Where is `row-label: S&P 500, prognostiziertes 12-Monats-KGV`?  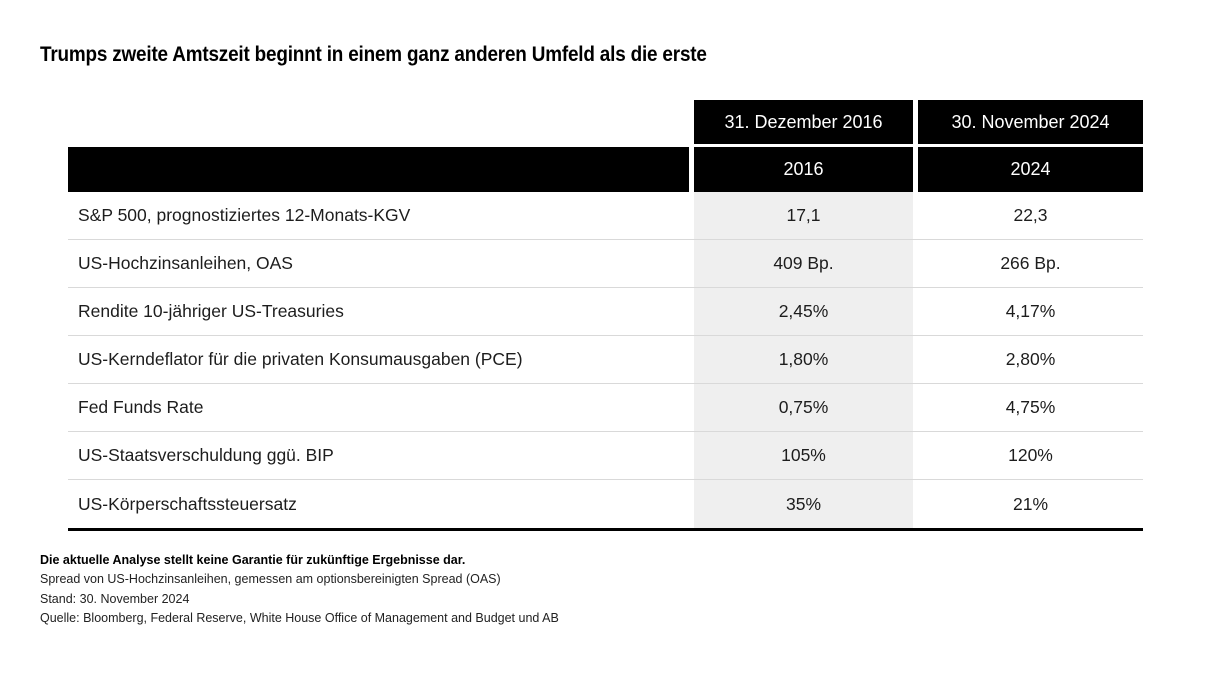
row-label: S&P 500, prognostiziertes 12-Monats-KGV is located at coordinates (244, 215).